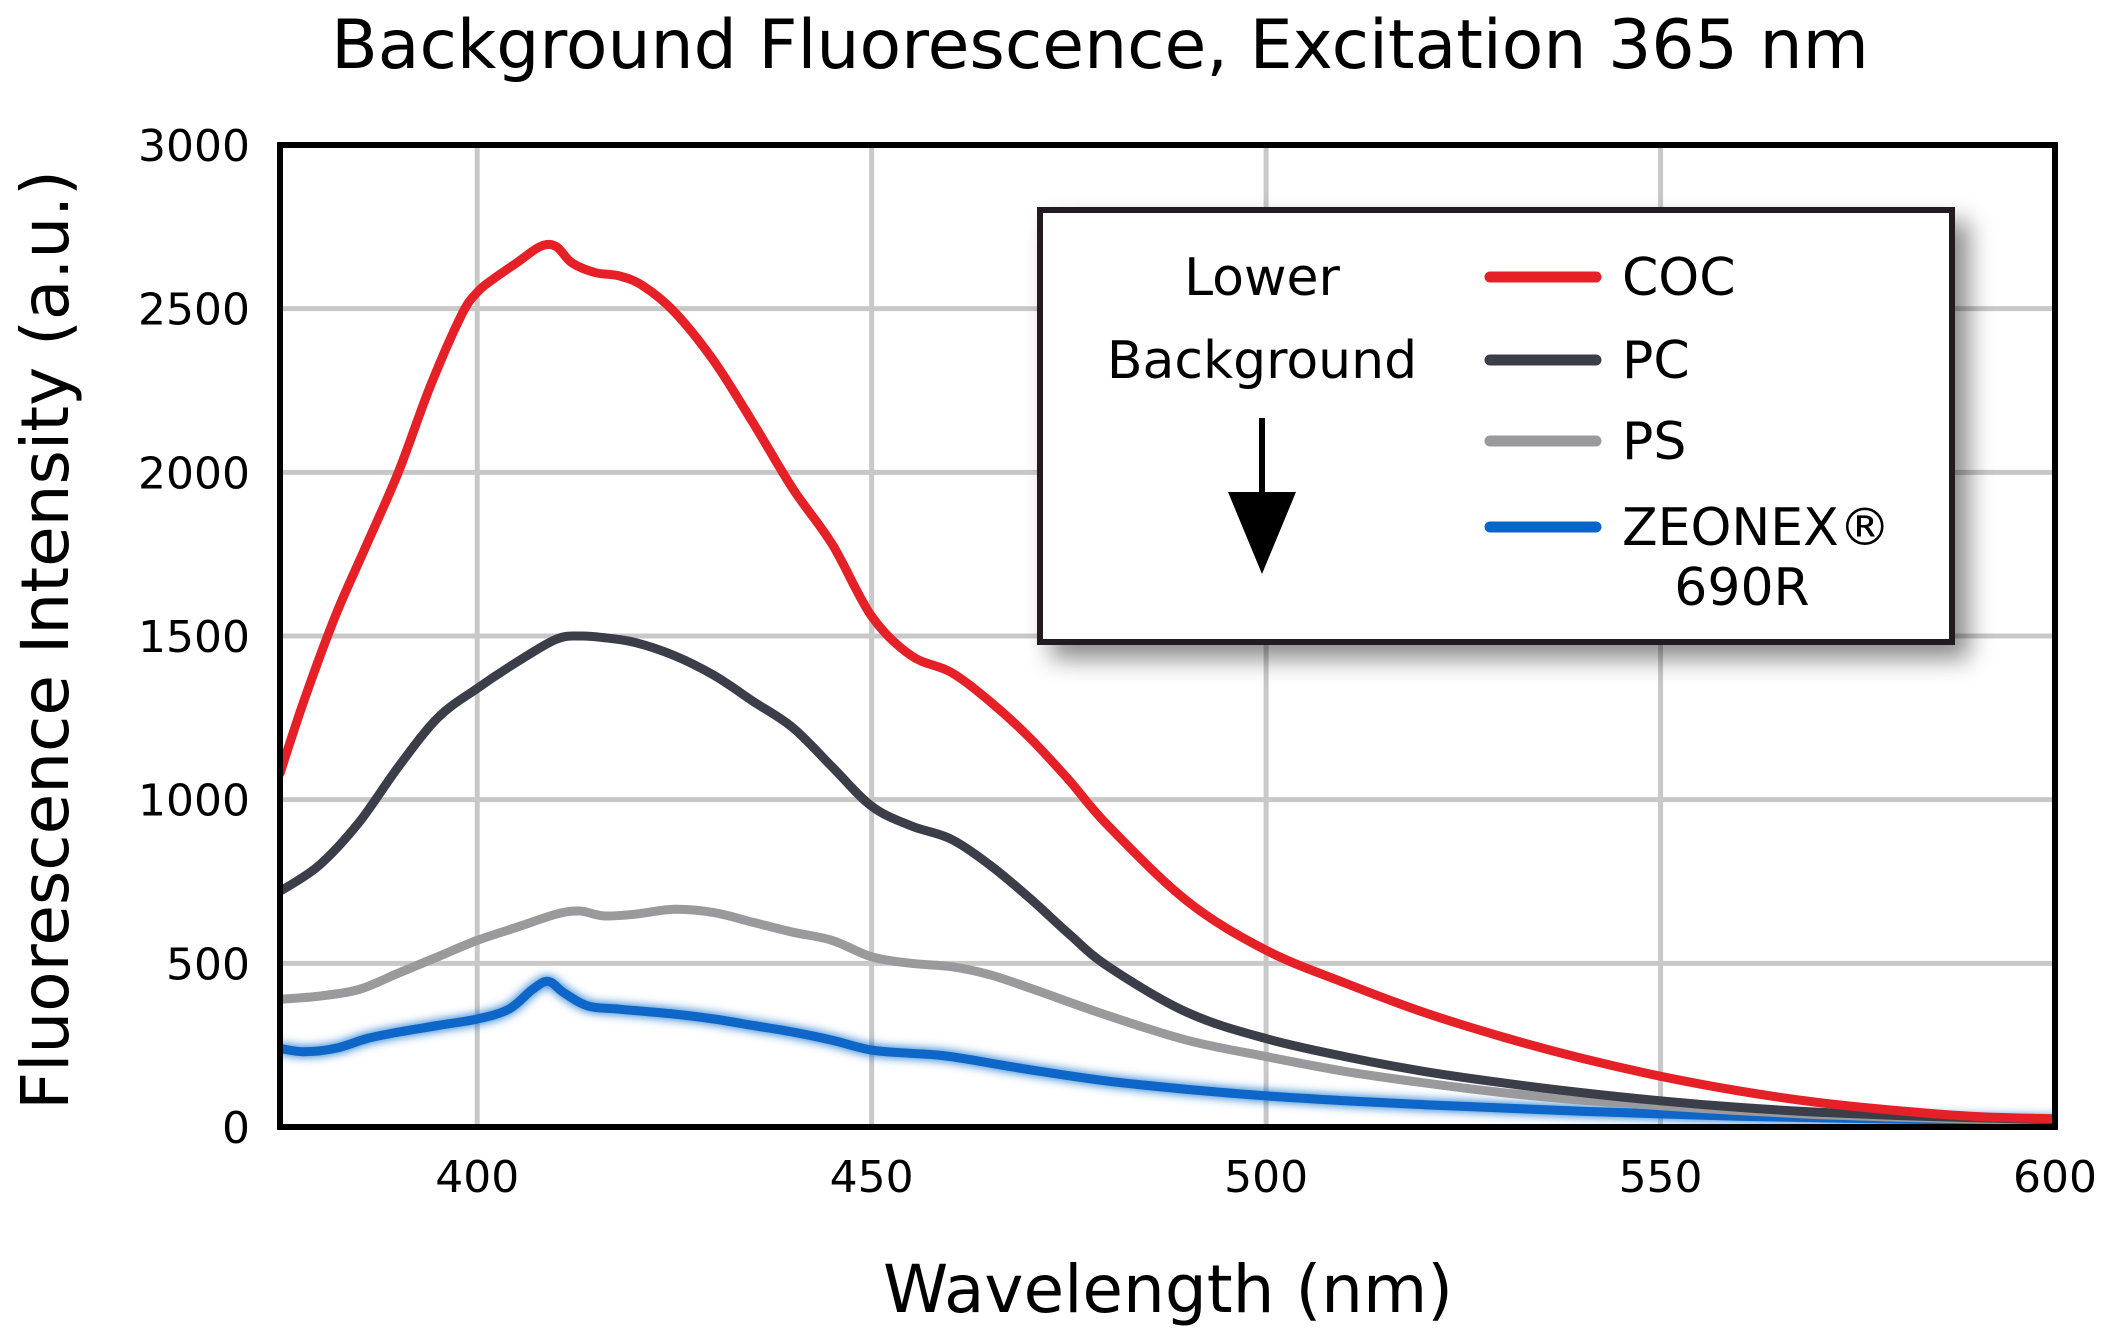 The height and width of the screenshot is (1340, 2106). I want to click on y-axis-label: Fluorescence Intensity (a.u.), so click(45, 640).